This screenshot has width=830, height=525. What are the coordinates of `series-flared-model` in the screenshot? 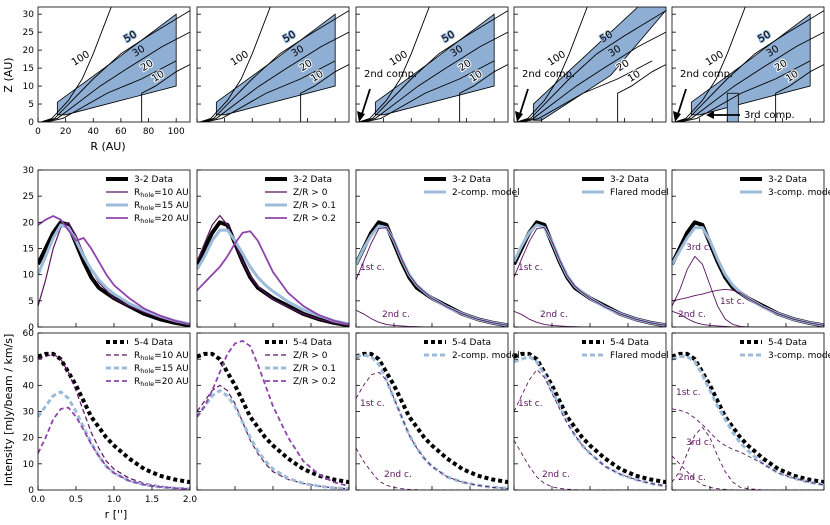 It's located at (590, 421).